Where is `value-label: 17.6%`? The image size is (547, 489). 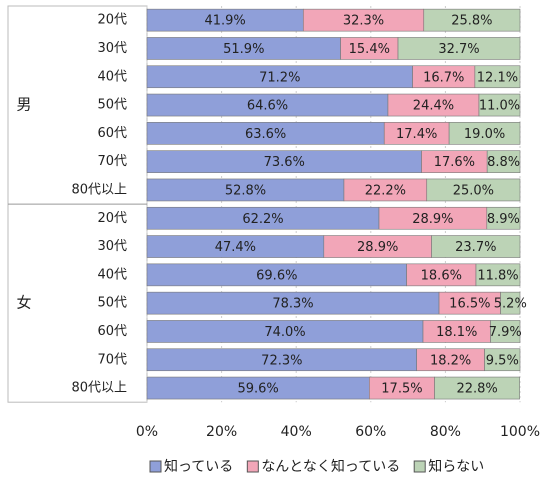 value-label: 17.6% is located at coordinates (454, 162).